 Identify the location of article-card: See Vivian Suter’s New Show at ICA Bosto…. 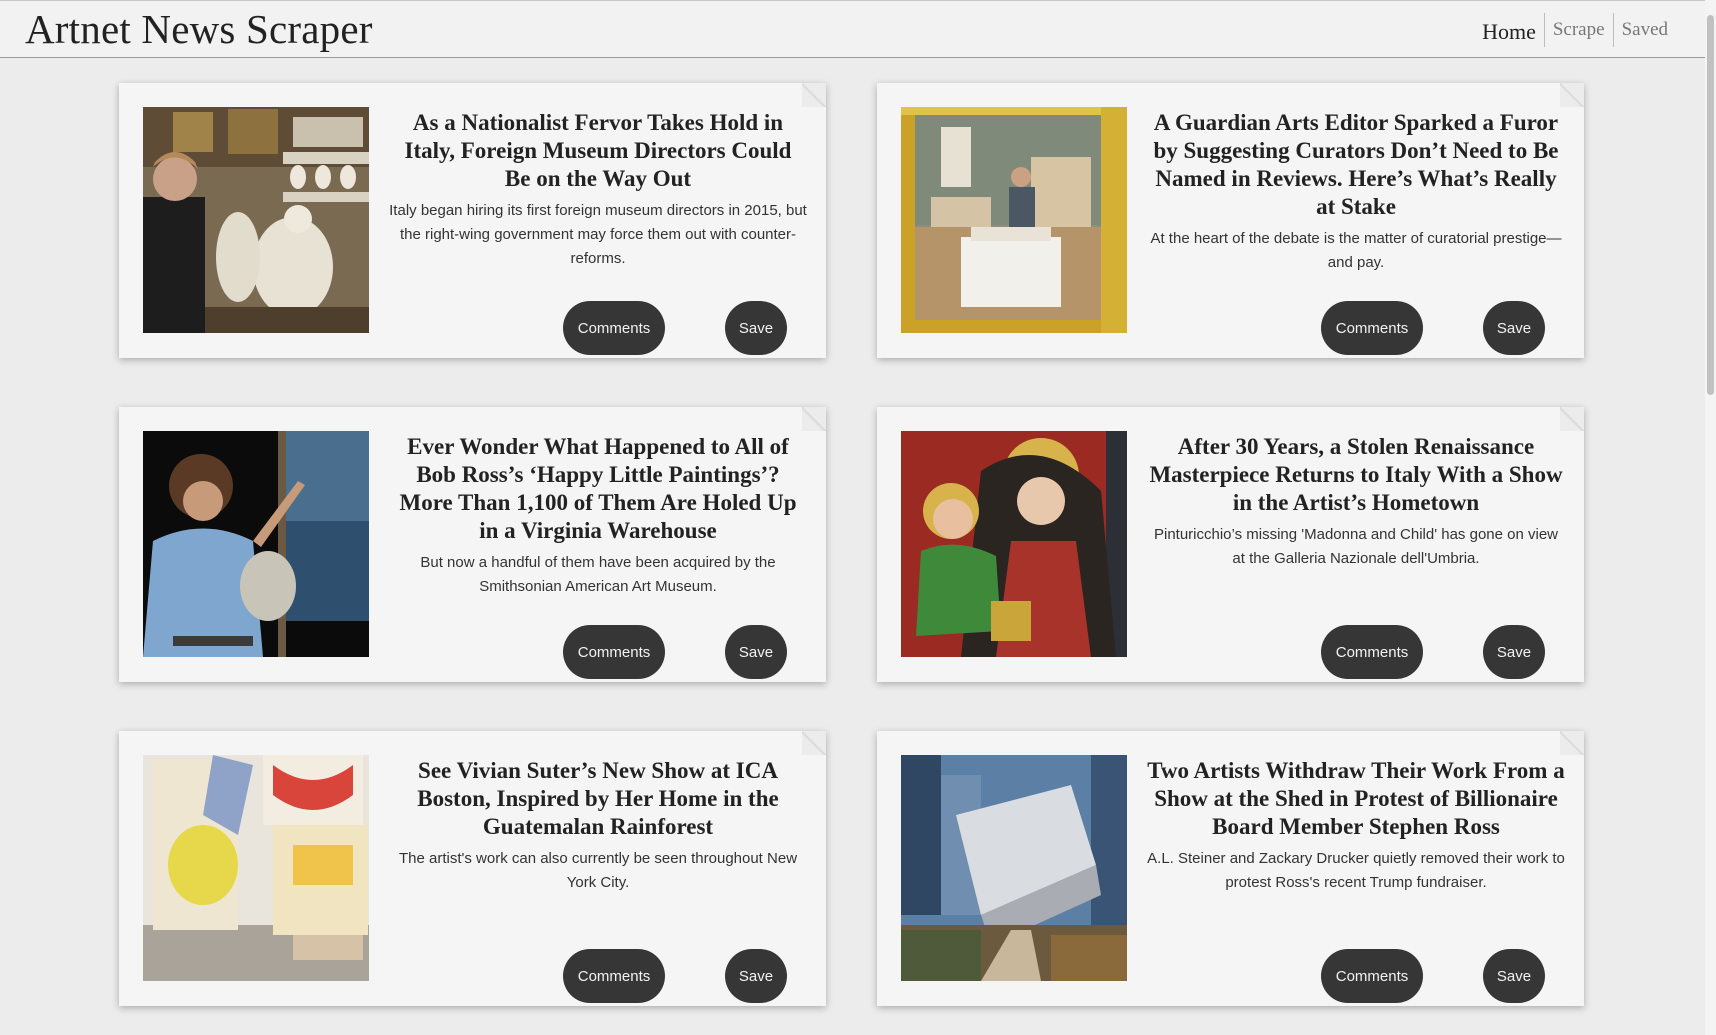
(472, 868).